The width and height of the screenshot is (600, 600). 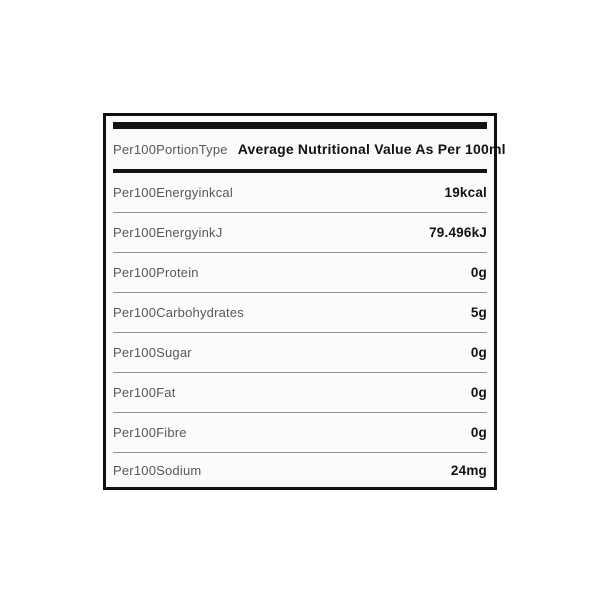 What do you see at coordinates (300, 470) in the screenshot?
I see `table-row-sodium: Per100Sodium 24mg` at bounding box center [300, 470].